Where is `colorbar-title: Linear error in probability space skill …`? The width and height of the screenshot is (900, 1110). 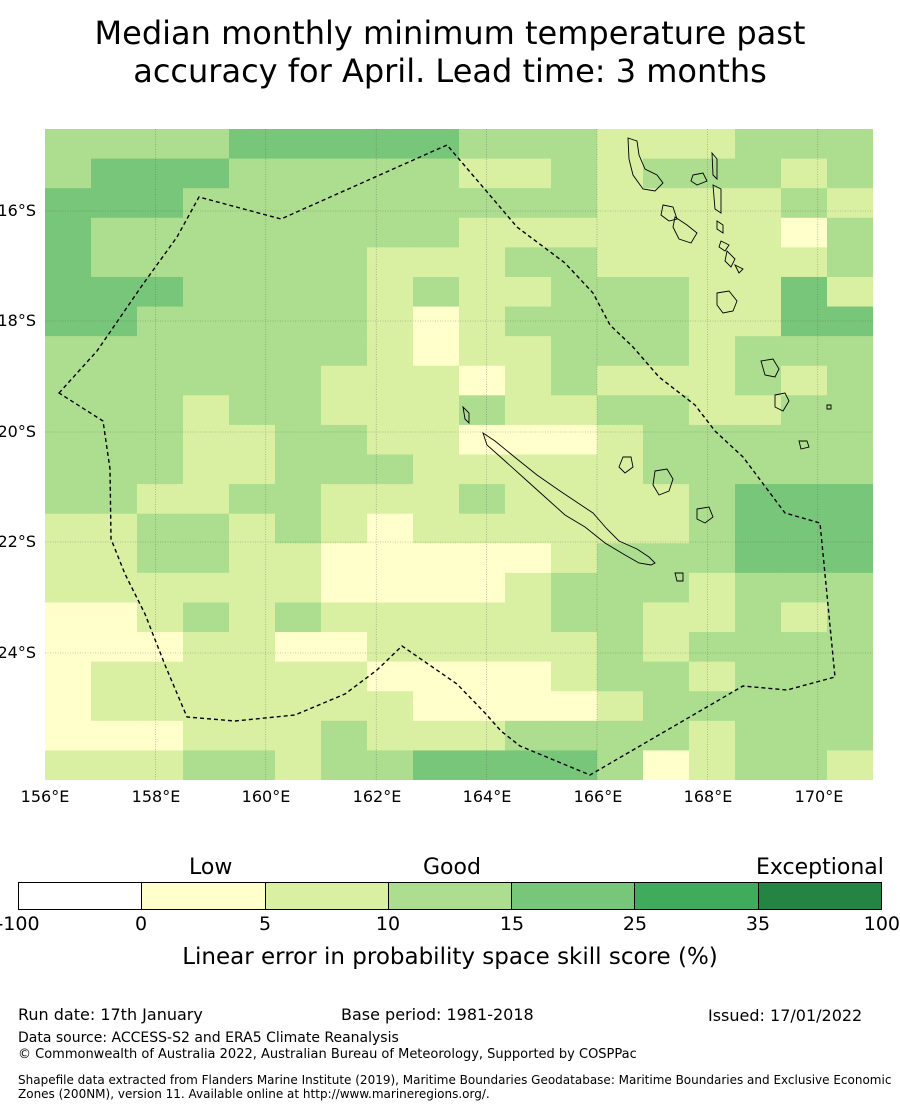
colorbar-title: Linear error in probability space skill … is located at coordinates (450, 957).